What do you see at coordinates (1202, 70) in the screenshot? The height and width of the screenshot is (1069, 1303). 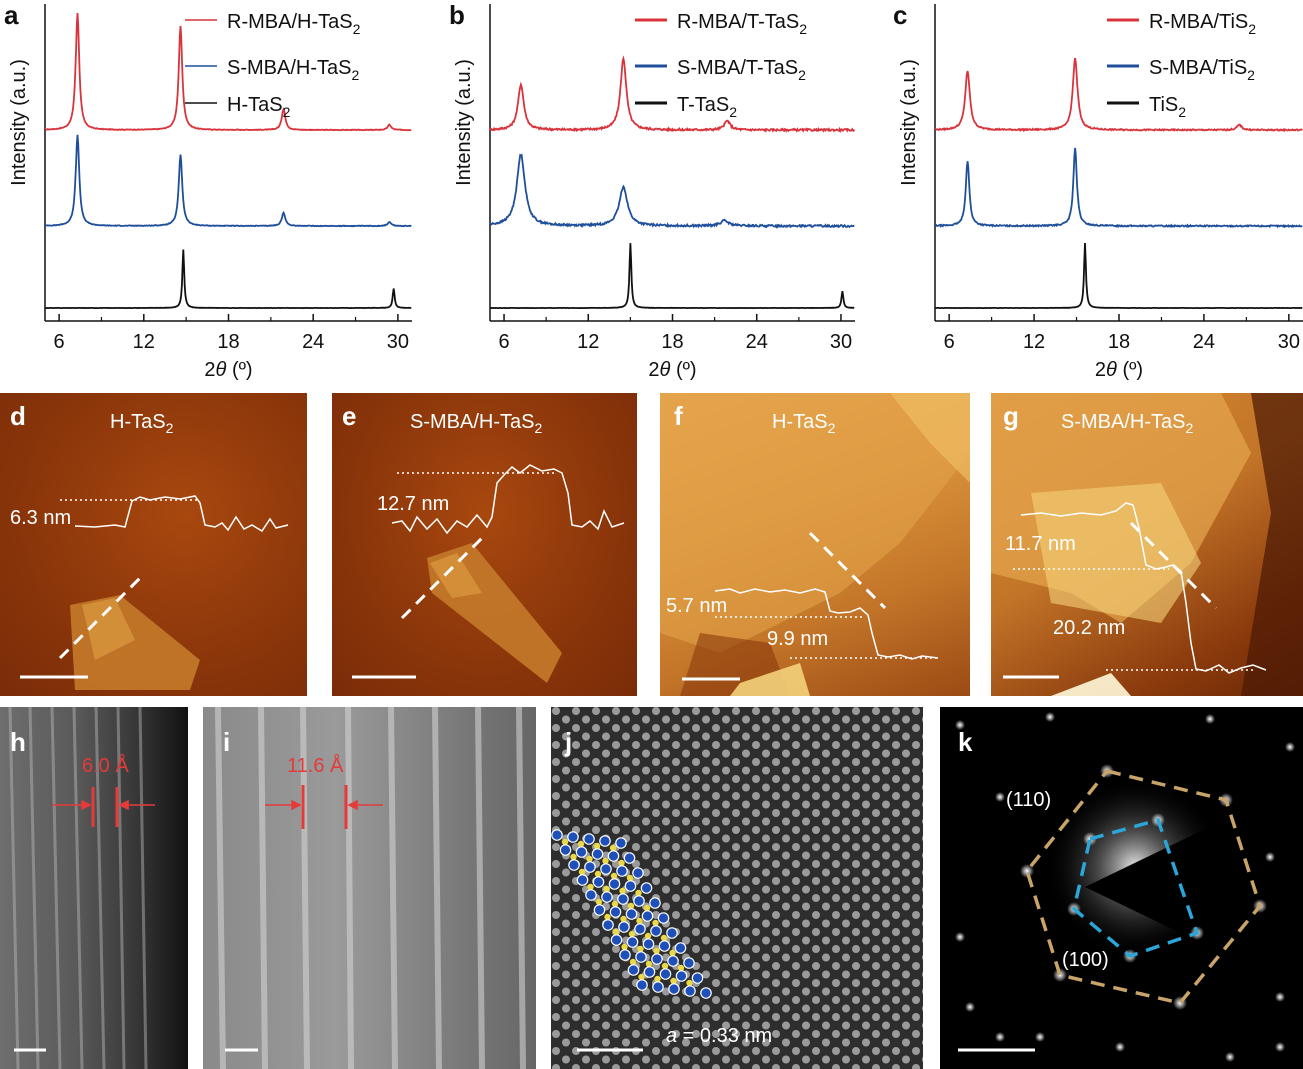 I see `legend-entry: S-MBA/TiS2` at bounding box center [1202, 70].